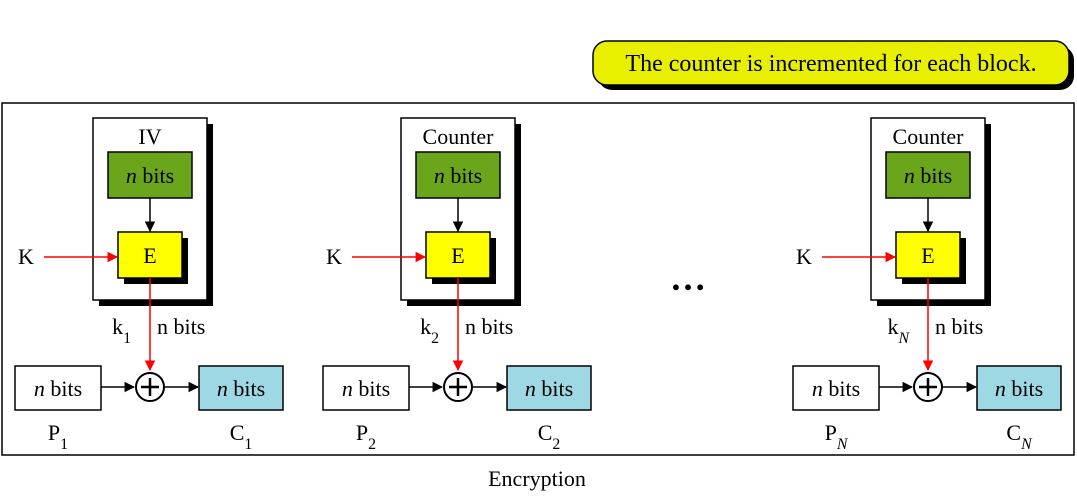 The image size is (1077, 496). What do you see at coordinates (241, 436) in the screenshot?
I see `ciphertext-label: C1` at bounding box center [241, 436].